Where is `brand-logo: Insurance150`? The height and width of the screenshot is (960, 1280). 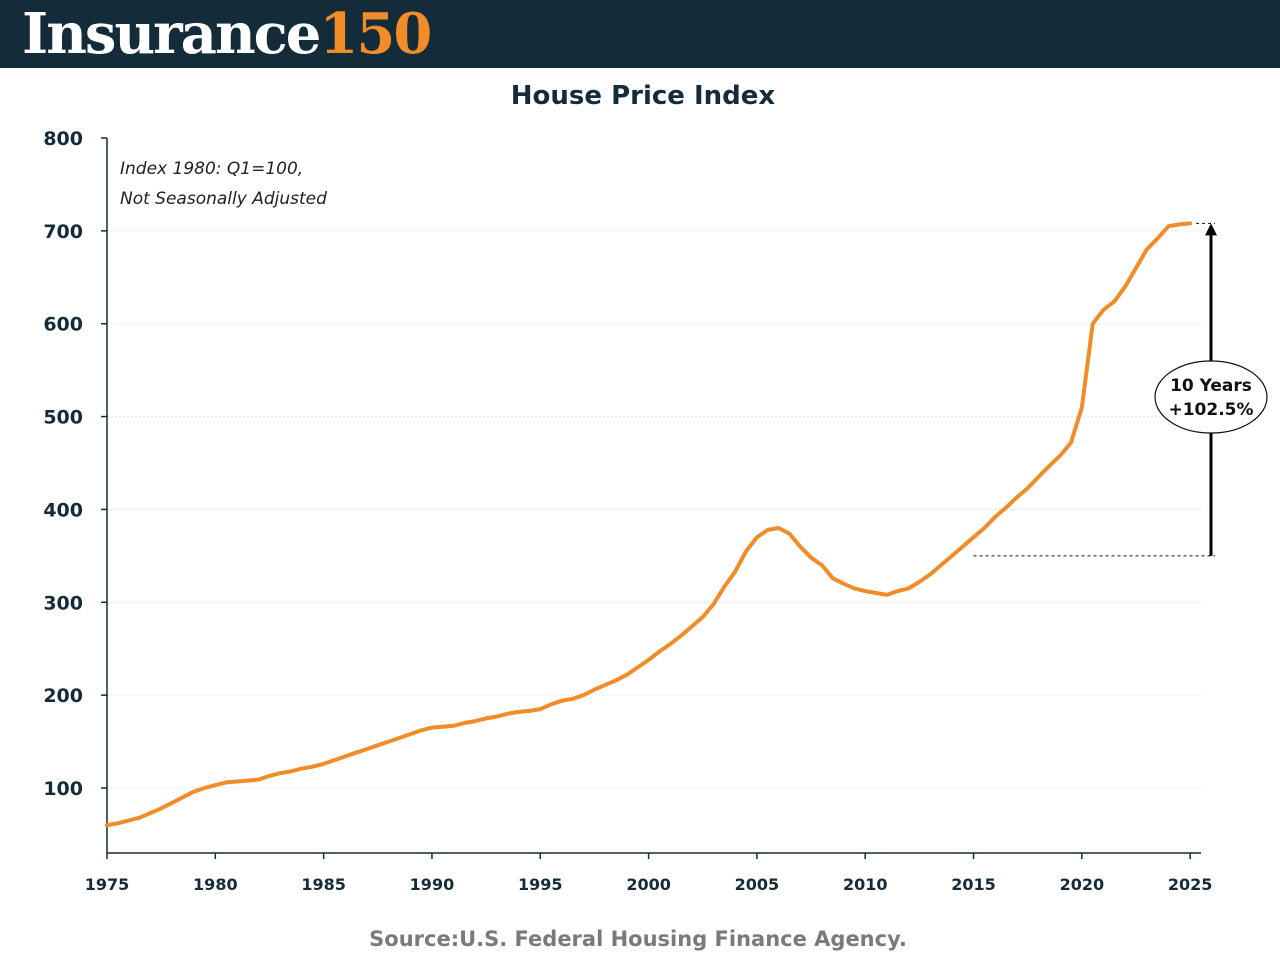
brand-logo: Insurance150 is located at coordinates (227, 35).